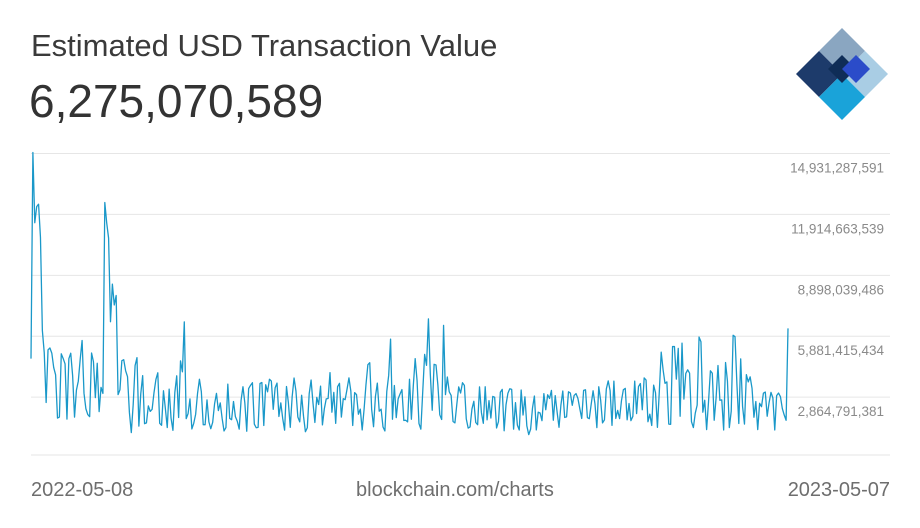 This screenshot has height=528, width=920. I want to click on y-tick-label: 14,931,287,591, so click(837, 167).